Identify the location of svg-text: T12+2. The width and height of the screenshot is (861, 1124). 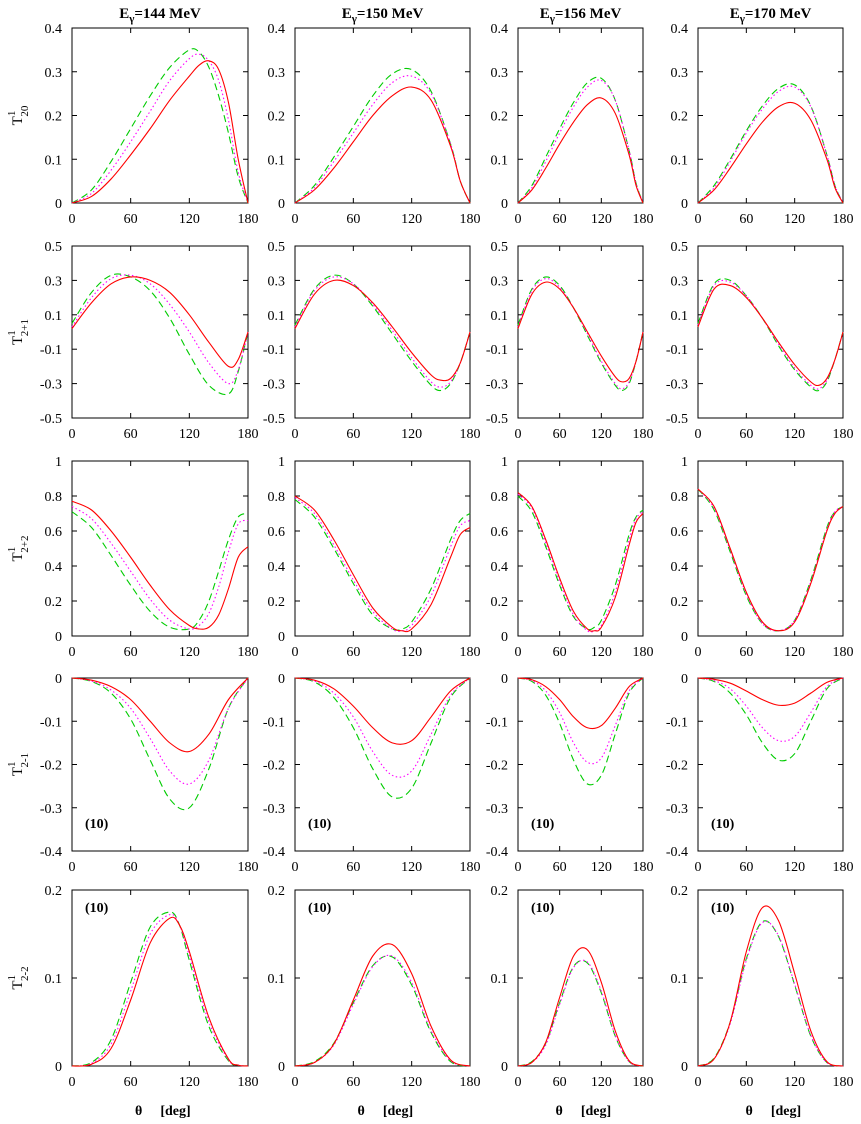
(18, 549).